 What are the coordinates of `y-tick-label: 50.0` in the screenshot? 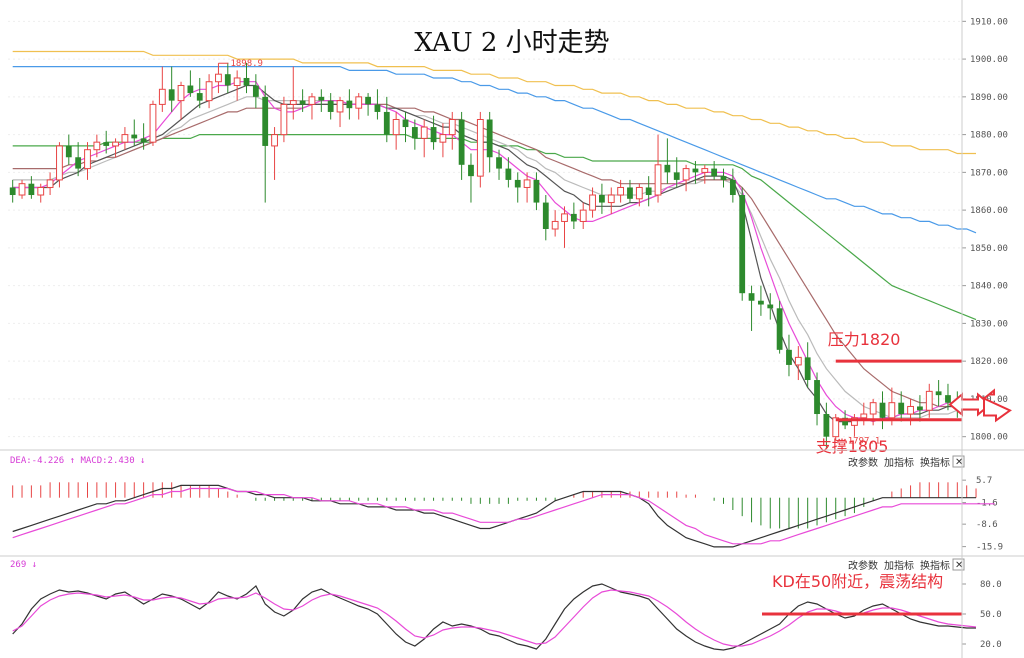 It's located at (991, 615).